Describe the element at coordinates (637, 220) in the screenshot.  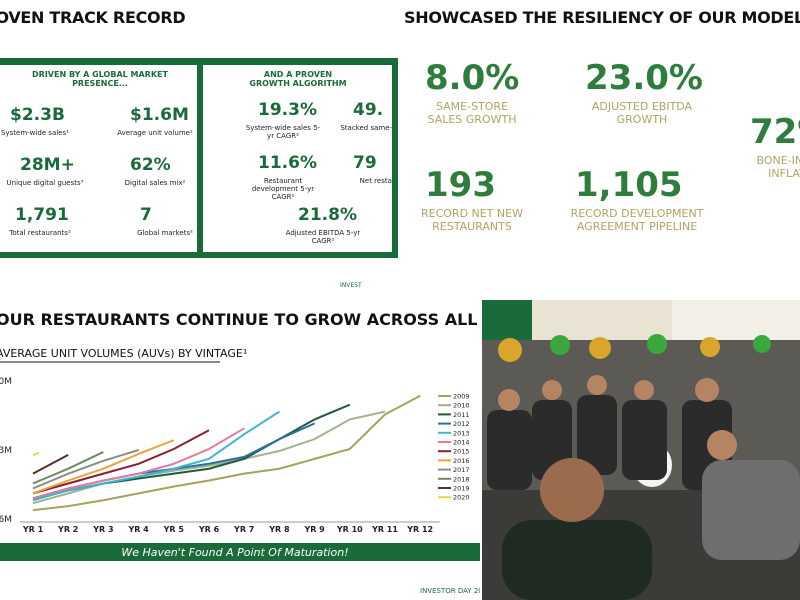
I see `metric-label: RECORD DEVELOPMENT AGREEMENT PIPELINE` at that location.